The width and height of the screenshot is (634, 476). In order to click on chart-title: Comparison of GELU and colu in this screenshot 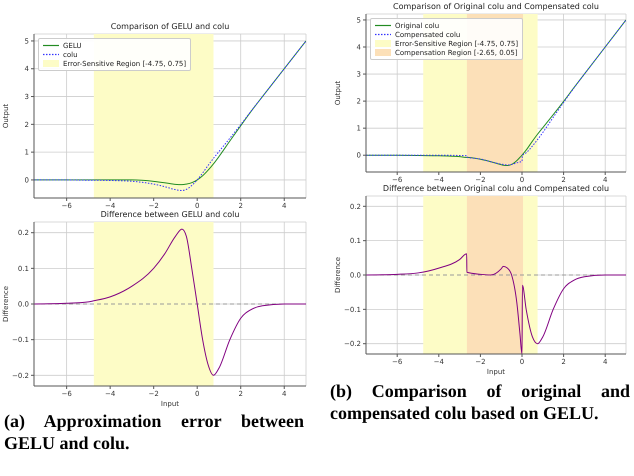, I will do `click(170, 26)`.